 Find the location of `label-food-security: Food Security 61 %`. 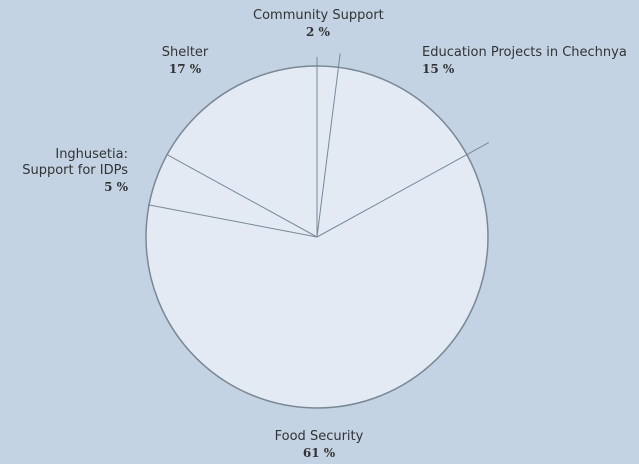

label-food-security: Food Security 61 % is located at coordinates (319, 445).